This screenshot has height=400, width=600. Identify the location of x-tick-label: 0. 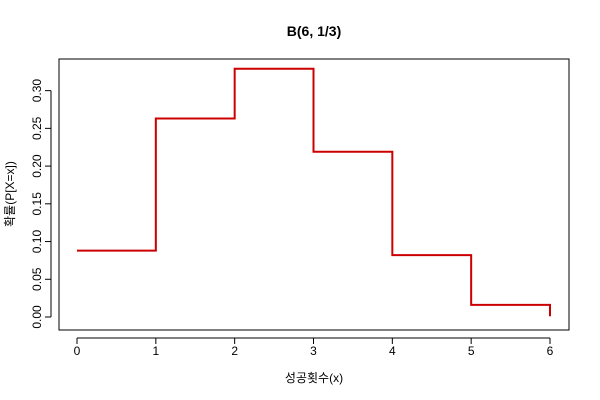
(77, 351).